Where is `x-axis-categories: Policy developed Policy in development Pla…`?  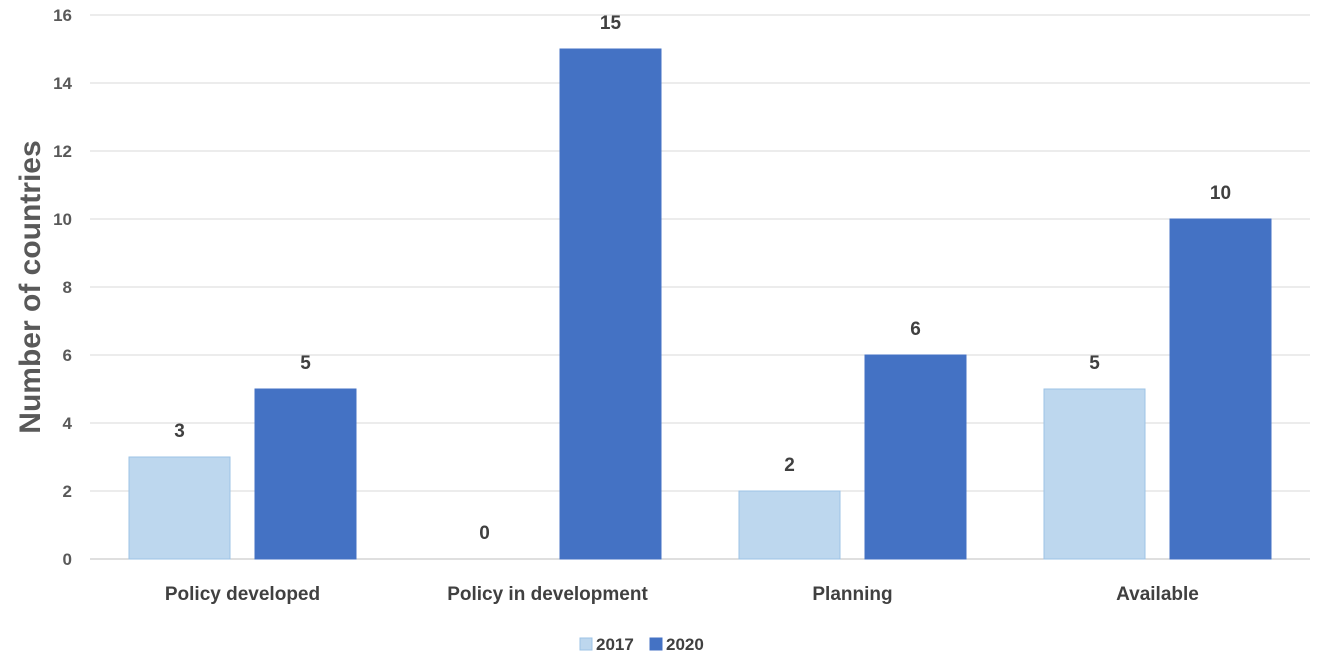 x-axis-categories: Policy developed Policy in development Pla… is located at coordinates (682, 594).